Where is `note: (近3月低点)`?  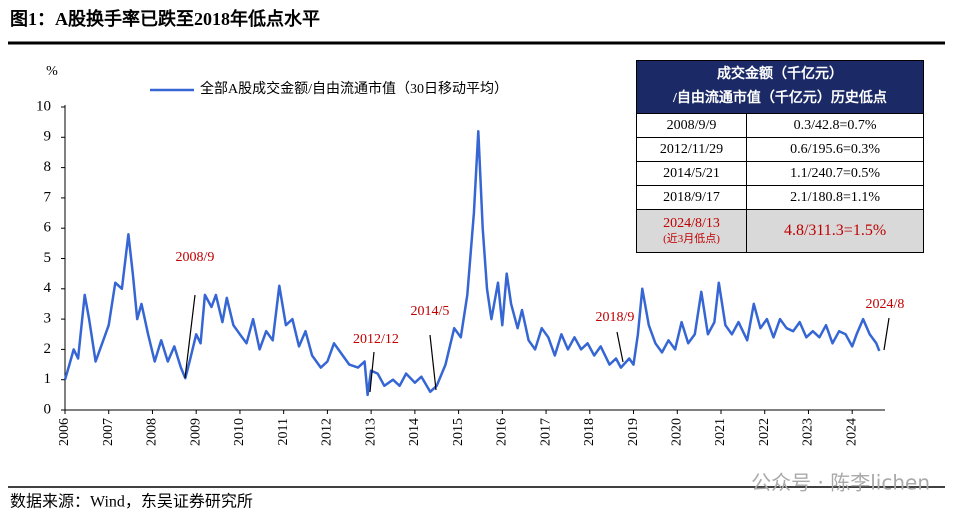
note: (近3月低点) is located at coordinates (691, 239).